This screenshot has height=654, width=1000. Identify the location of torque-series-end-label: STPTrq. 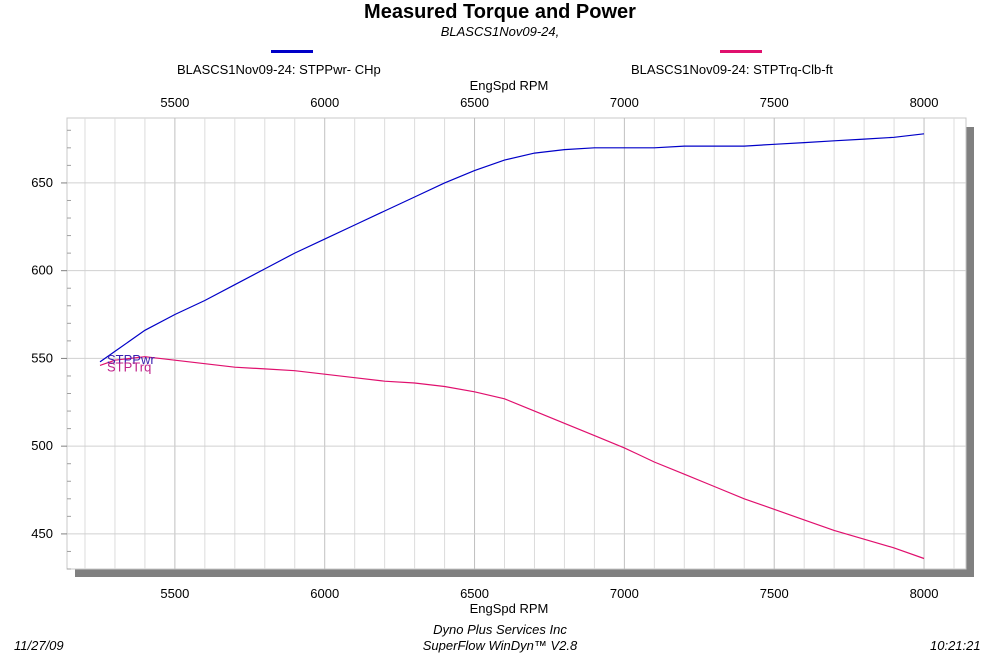
(129, 366).